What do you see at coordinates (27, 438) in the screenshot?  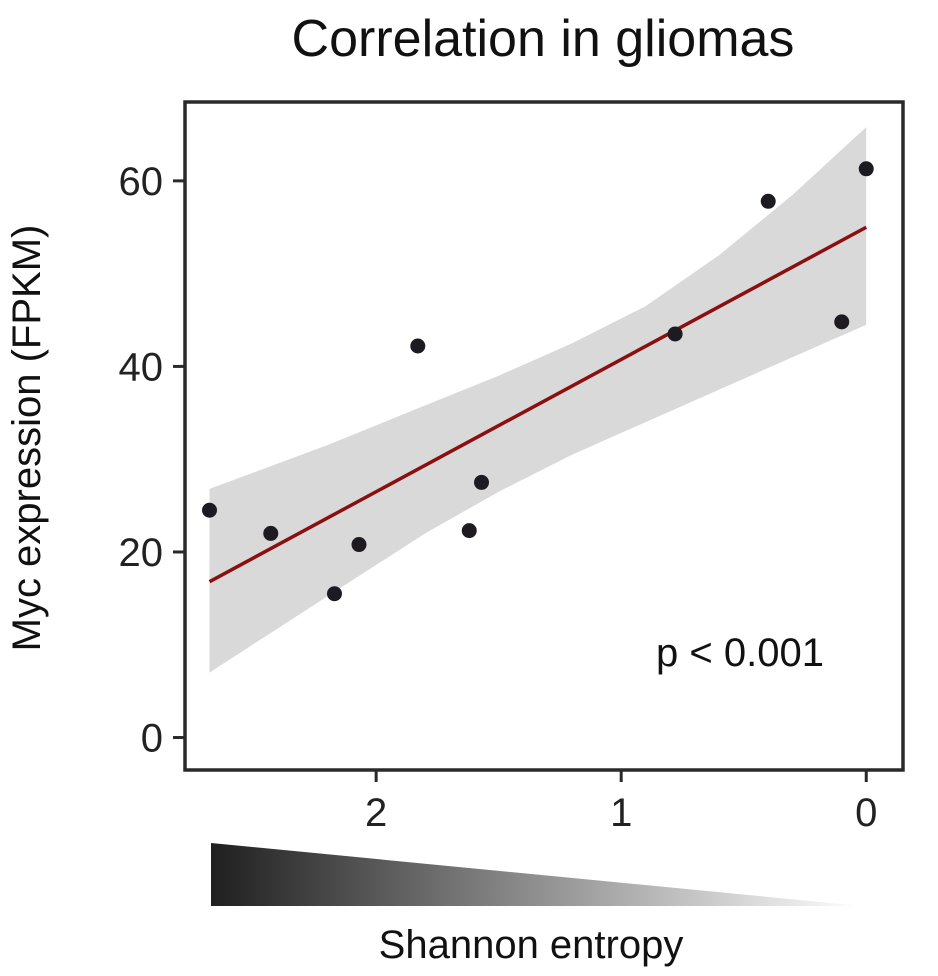 I see `y-axis-title: Myc expression (FPKM)` at bounding box center [27, 438].